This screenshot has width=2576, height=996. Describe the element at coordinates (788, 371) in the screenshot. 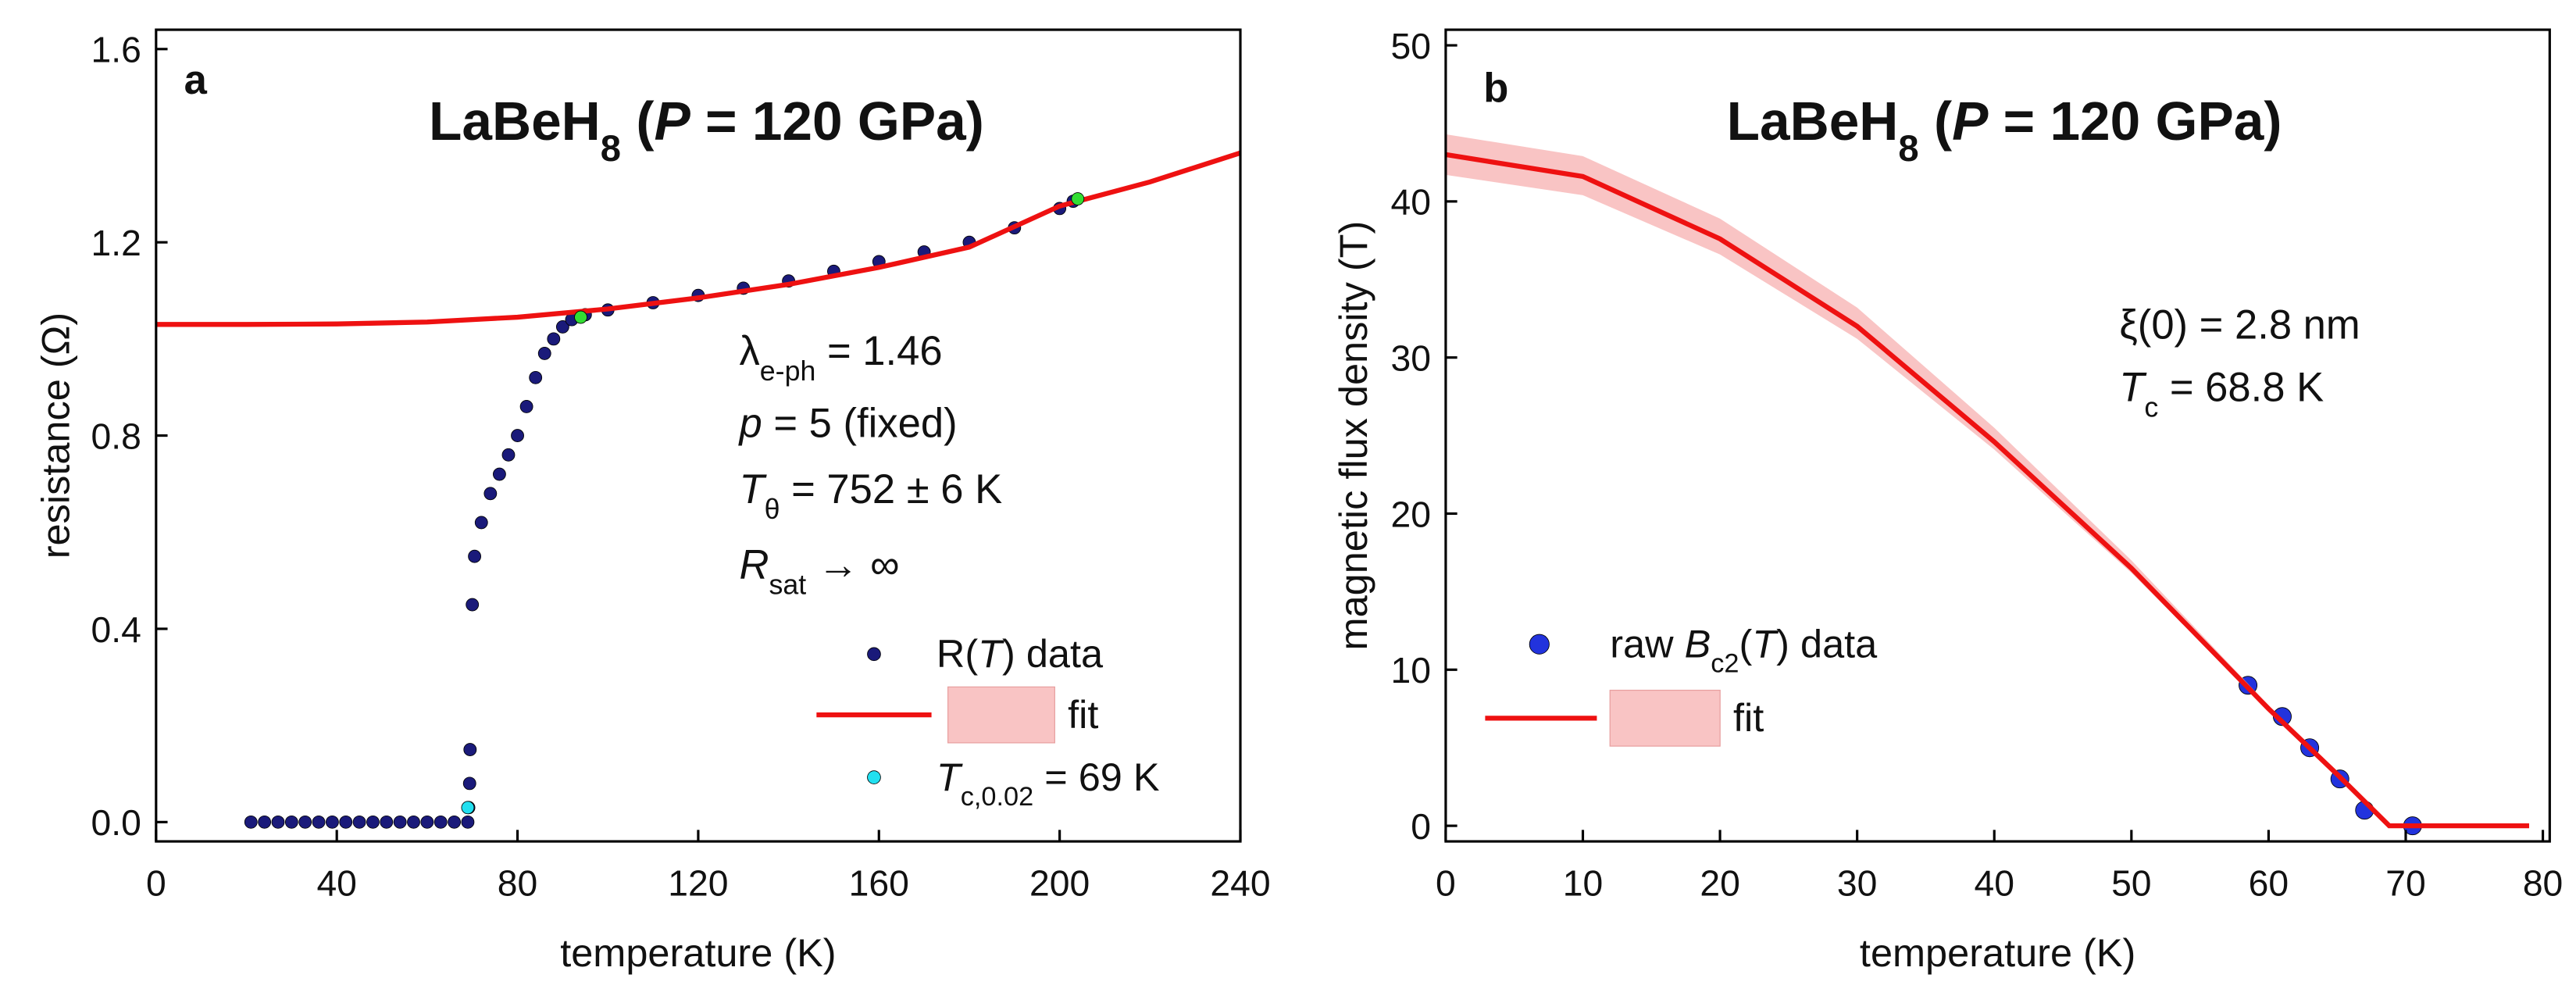

I see `annotation-part: e-ph` at that location.